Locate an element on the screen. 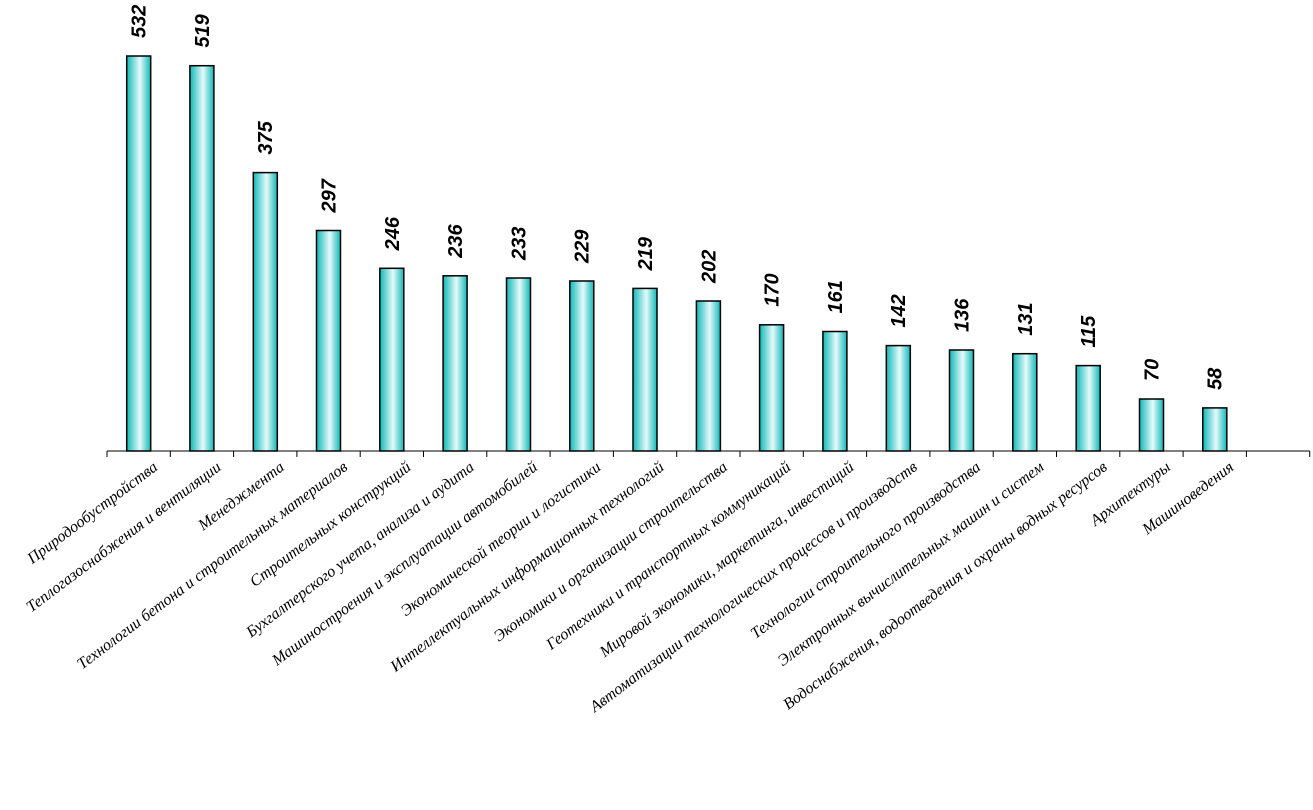 The width and height of the screenshot is (1313, 810). data-label: 115 is located at coordinates (1089, 331).